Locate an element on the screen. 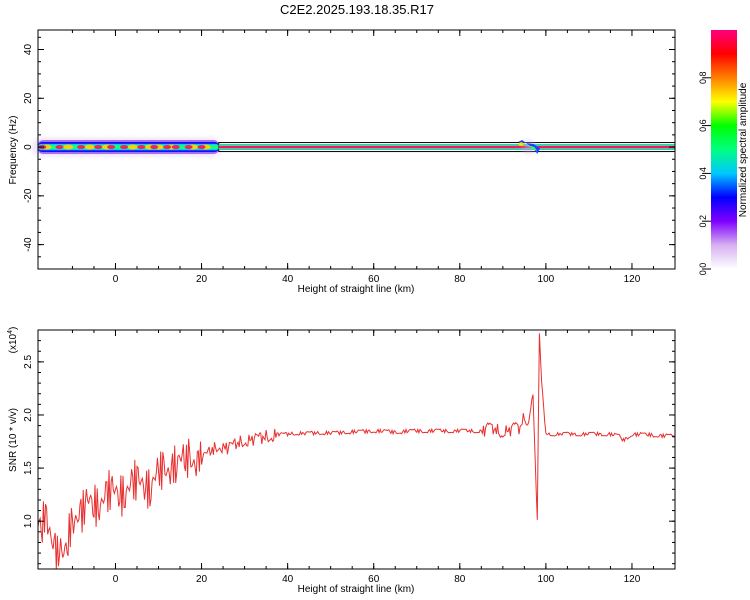 The height and width of the screenshot is (600, 750). snr-multiplier: (x104) is located at coordinates (13, 340).